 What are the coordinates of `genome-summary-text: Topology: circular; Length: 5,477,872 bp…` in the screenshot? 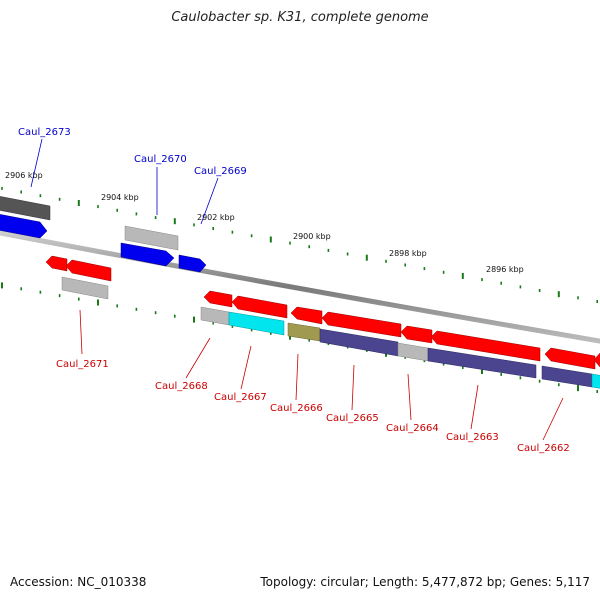 It's located at (425, 582).